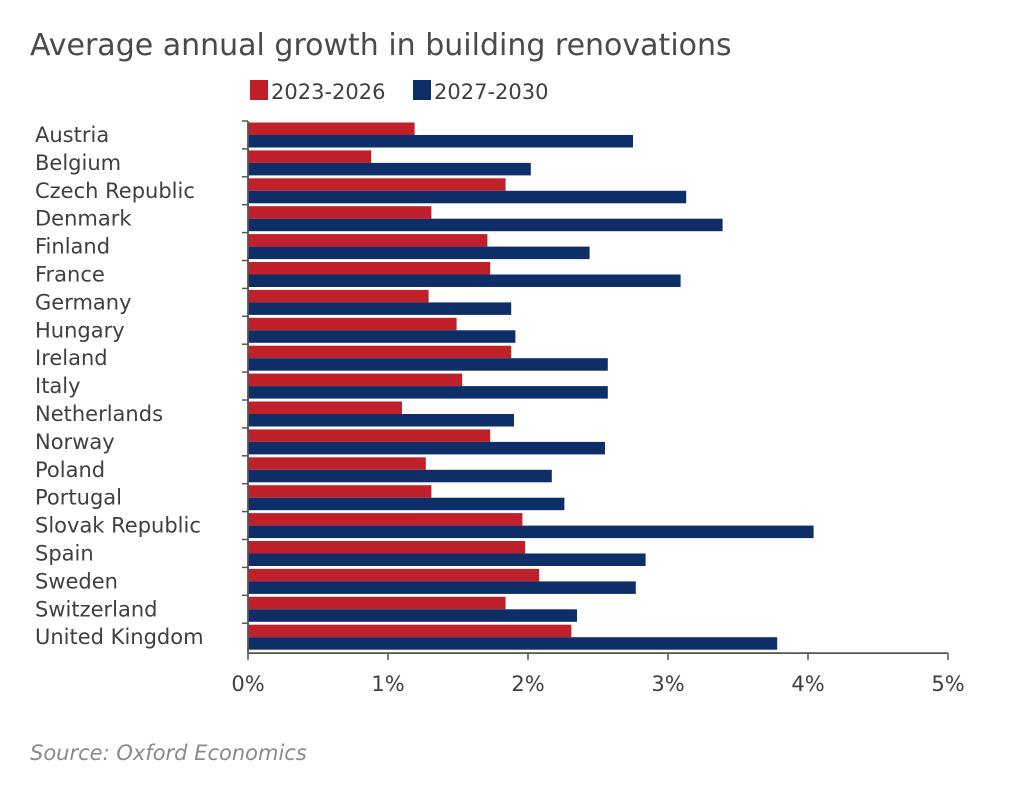  Describe the element at coordinates (340, 212) in the screenshot. I see `bar-denmark-2023-2026` at that location.